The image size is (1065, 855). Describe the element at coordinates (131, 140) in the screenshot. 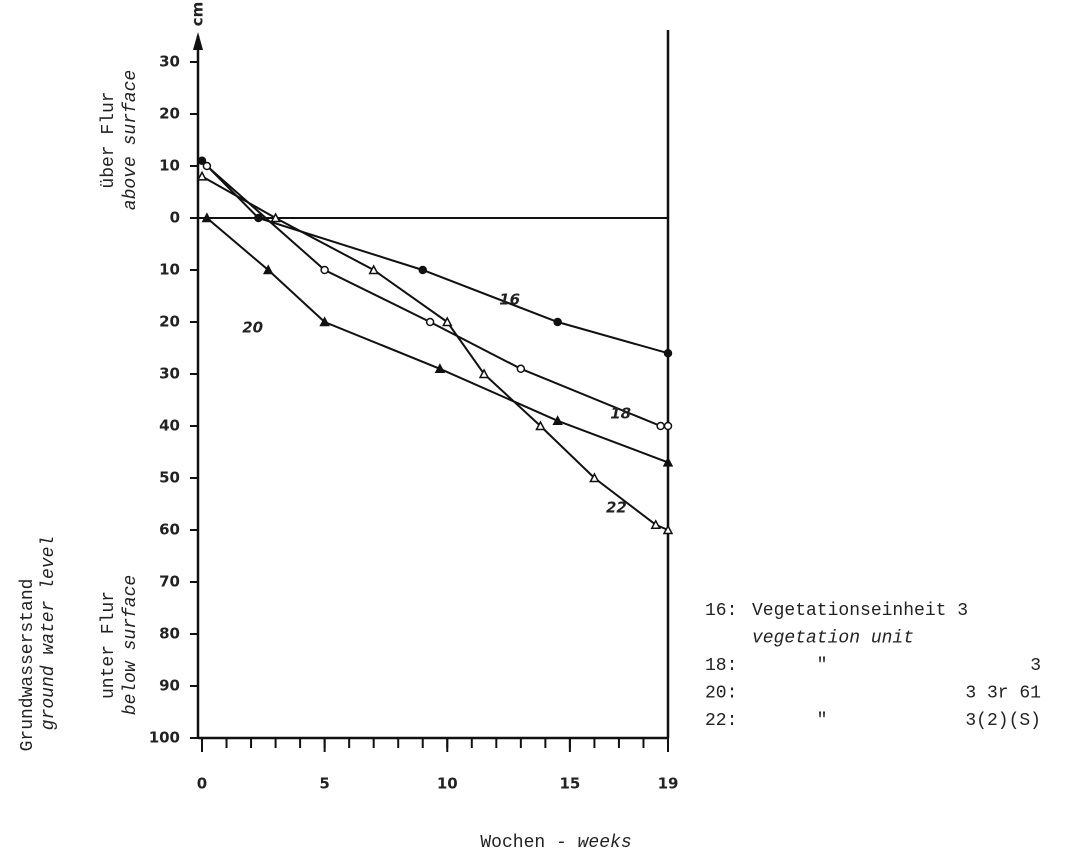

I see `y-label: above surface` at that location.